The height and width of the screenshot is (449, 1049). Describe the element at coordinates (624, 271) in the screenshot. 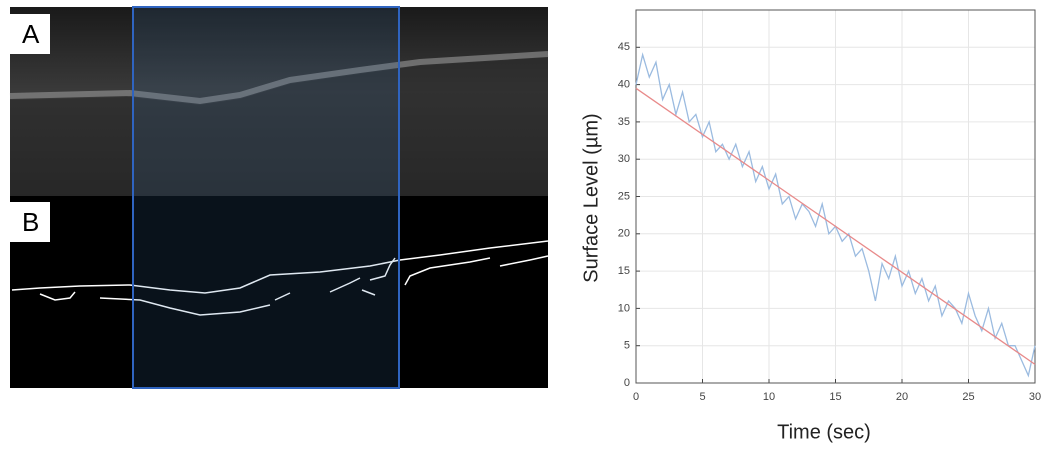

I see `y-tick-label: 15` at that location.